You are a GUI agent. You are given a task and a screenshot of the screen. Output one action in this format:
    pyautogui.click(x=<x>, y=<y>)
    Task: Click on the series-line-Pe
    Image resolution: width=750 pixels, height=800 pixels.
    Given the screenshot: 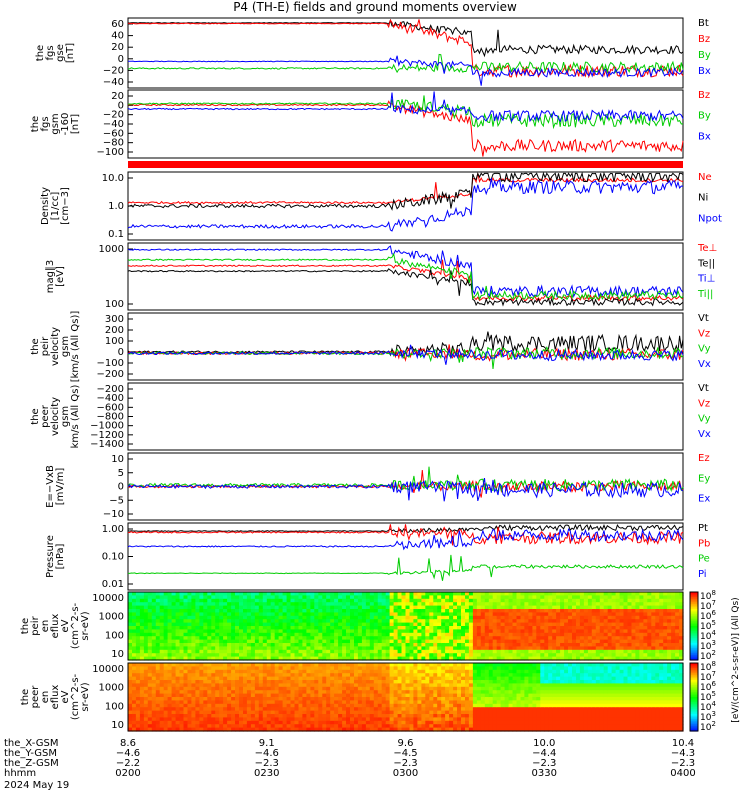 What is the action you would take?
    pyautogui.click(x=405, y=567)
    